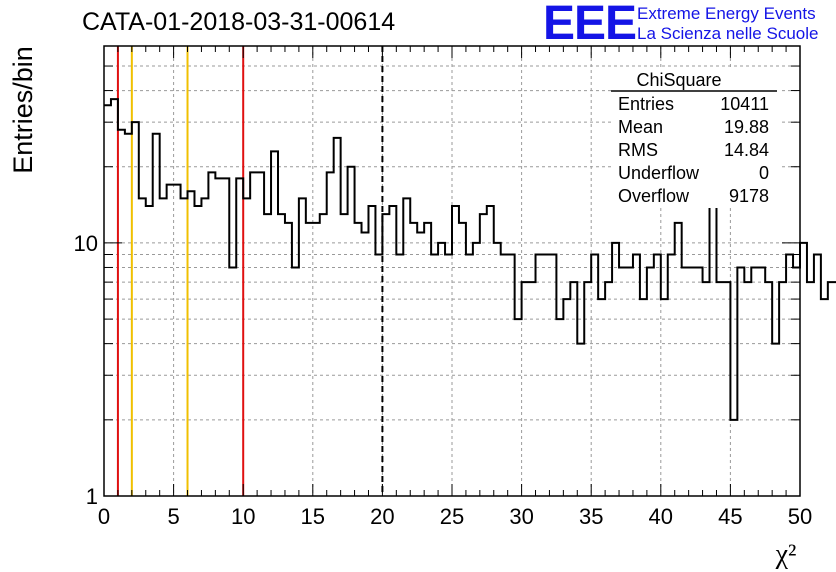  I want to click on x-tick-label: 45, so click(730, 516).